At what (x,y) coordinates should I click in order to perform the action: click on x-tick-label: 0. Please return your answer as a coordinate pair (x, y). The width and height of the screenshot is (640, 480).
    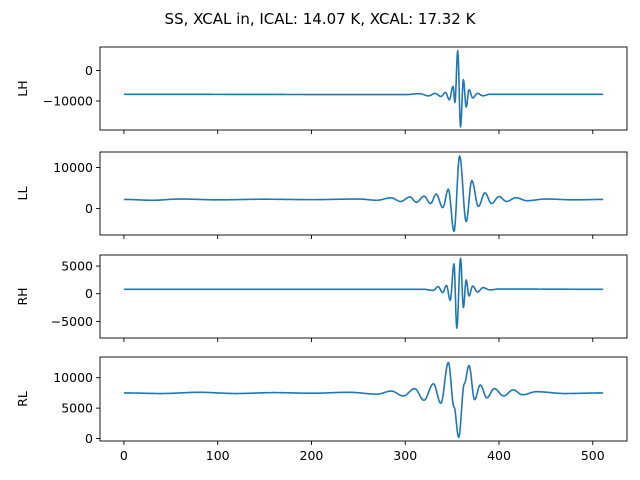
    Looking at the image, I should click on (124, 455).